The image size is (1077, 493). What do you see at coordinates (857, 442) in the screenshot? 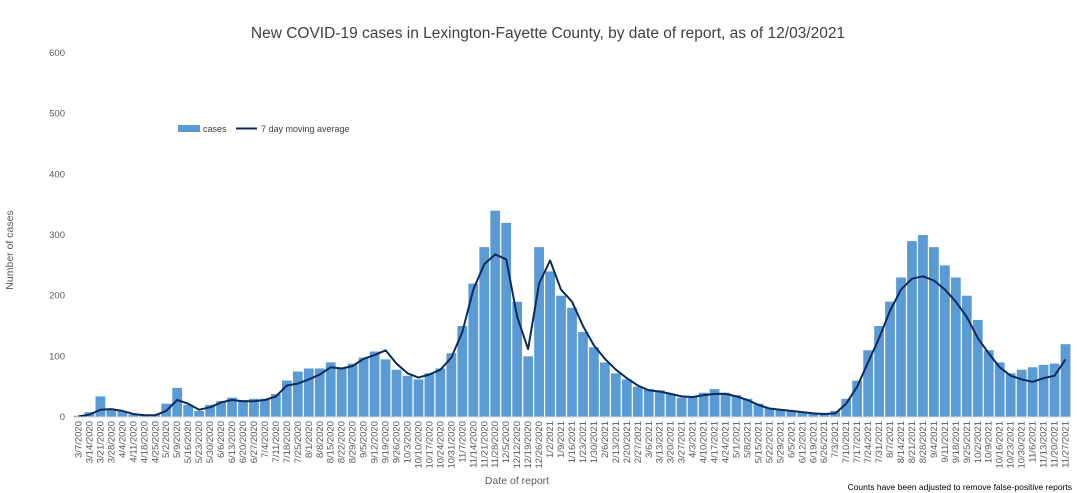
I see `x-tick-label: 7/17/2021` at bounding box center [857, 442].